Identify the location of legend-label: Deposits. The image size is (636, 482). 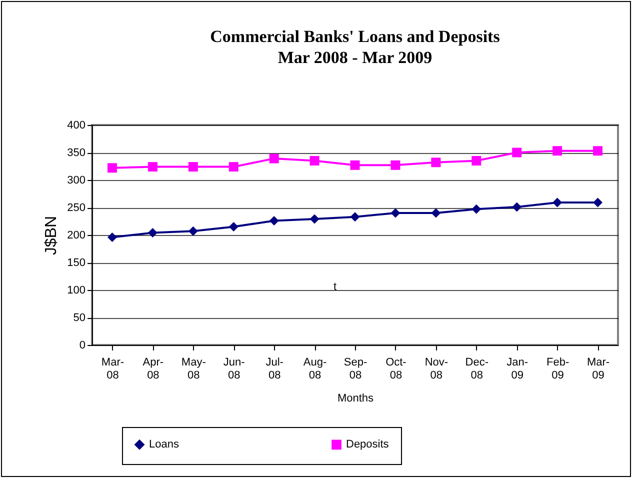
(368, 444).